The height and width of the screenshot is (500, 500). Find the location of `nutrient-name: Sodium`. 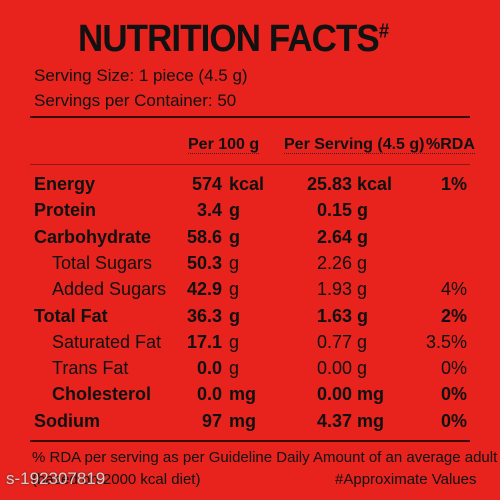

nutrient-name: Sodium is located at coordinates (67, 420).